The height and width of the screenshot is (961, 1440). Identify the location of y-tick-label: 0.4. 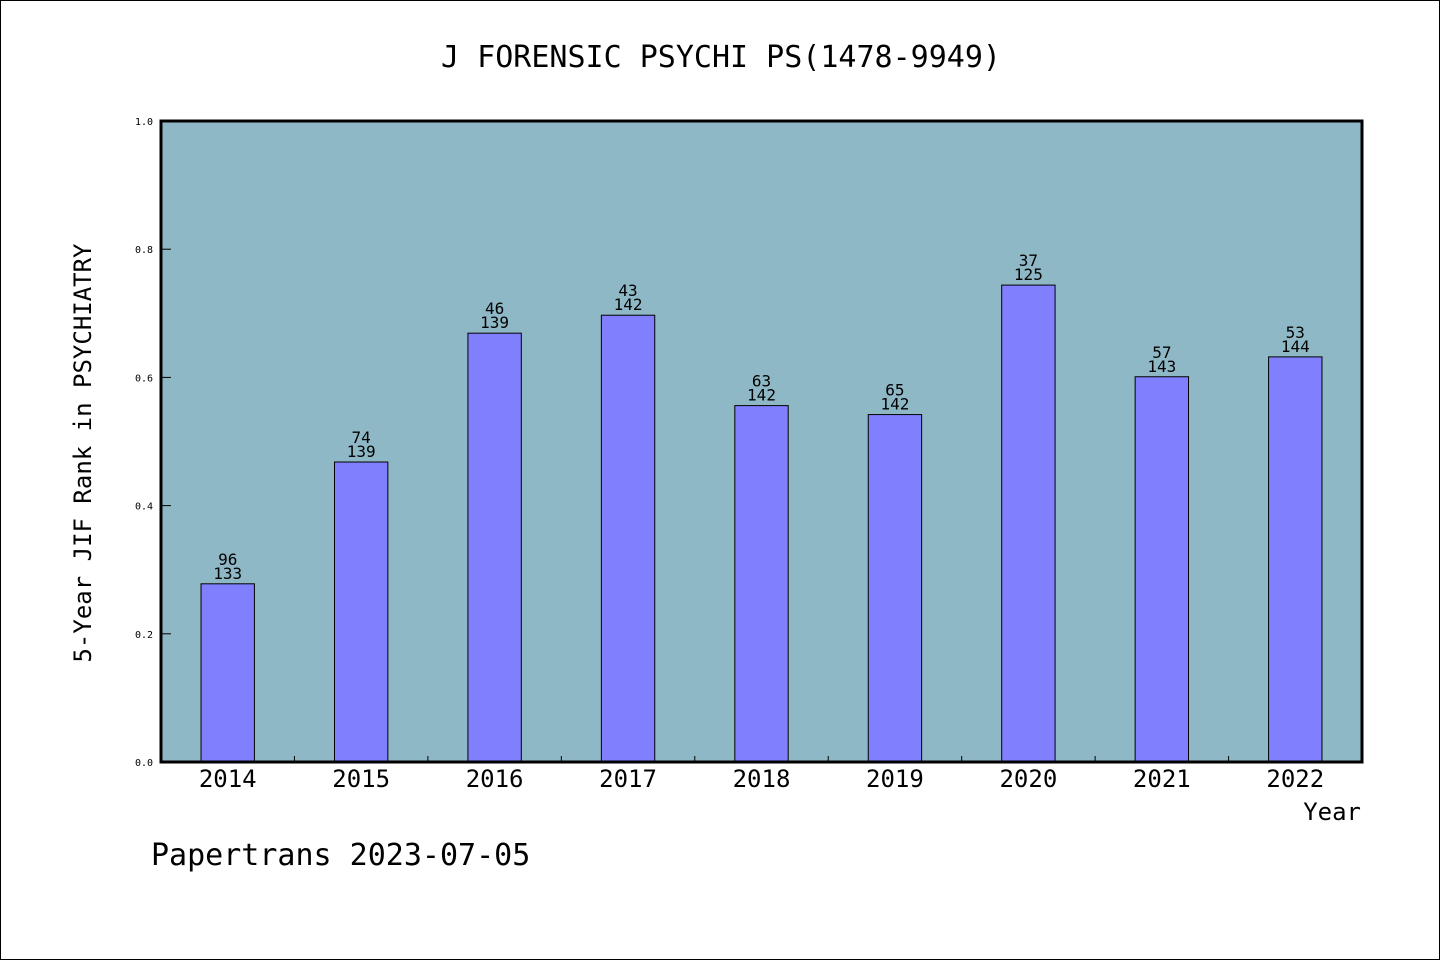
(144, 507).